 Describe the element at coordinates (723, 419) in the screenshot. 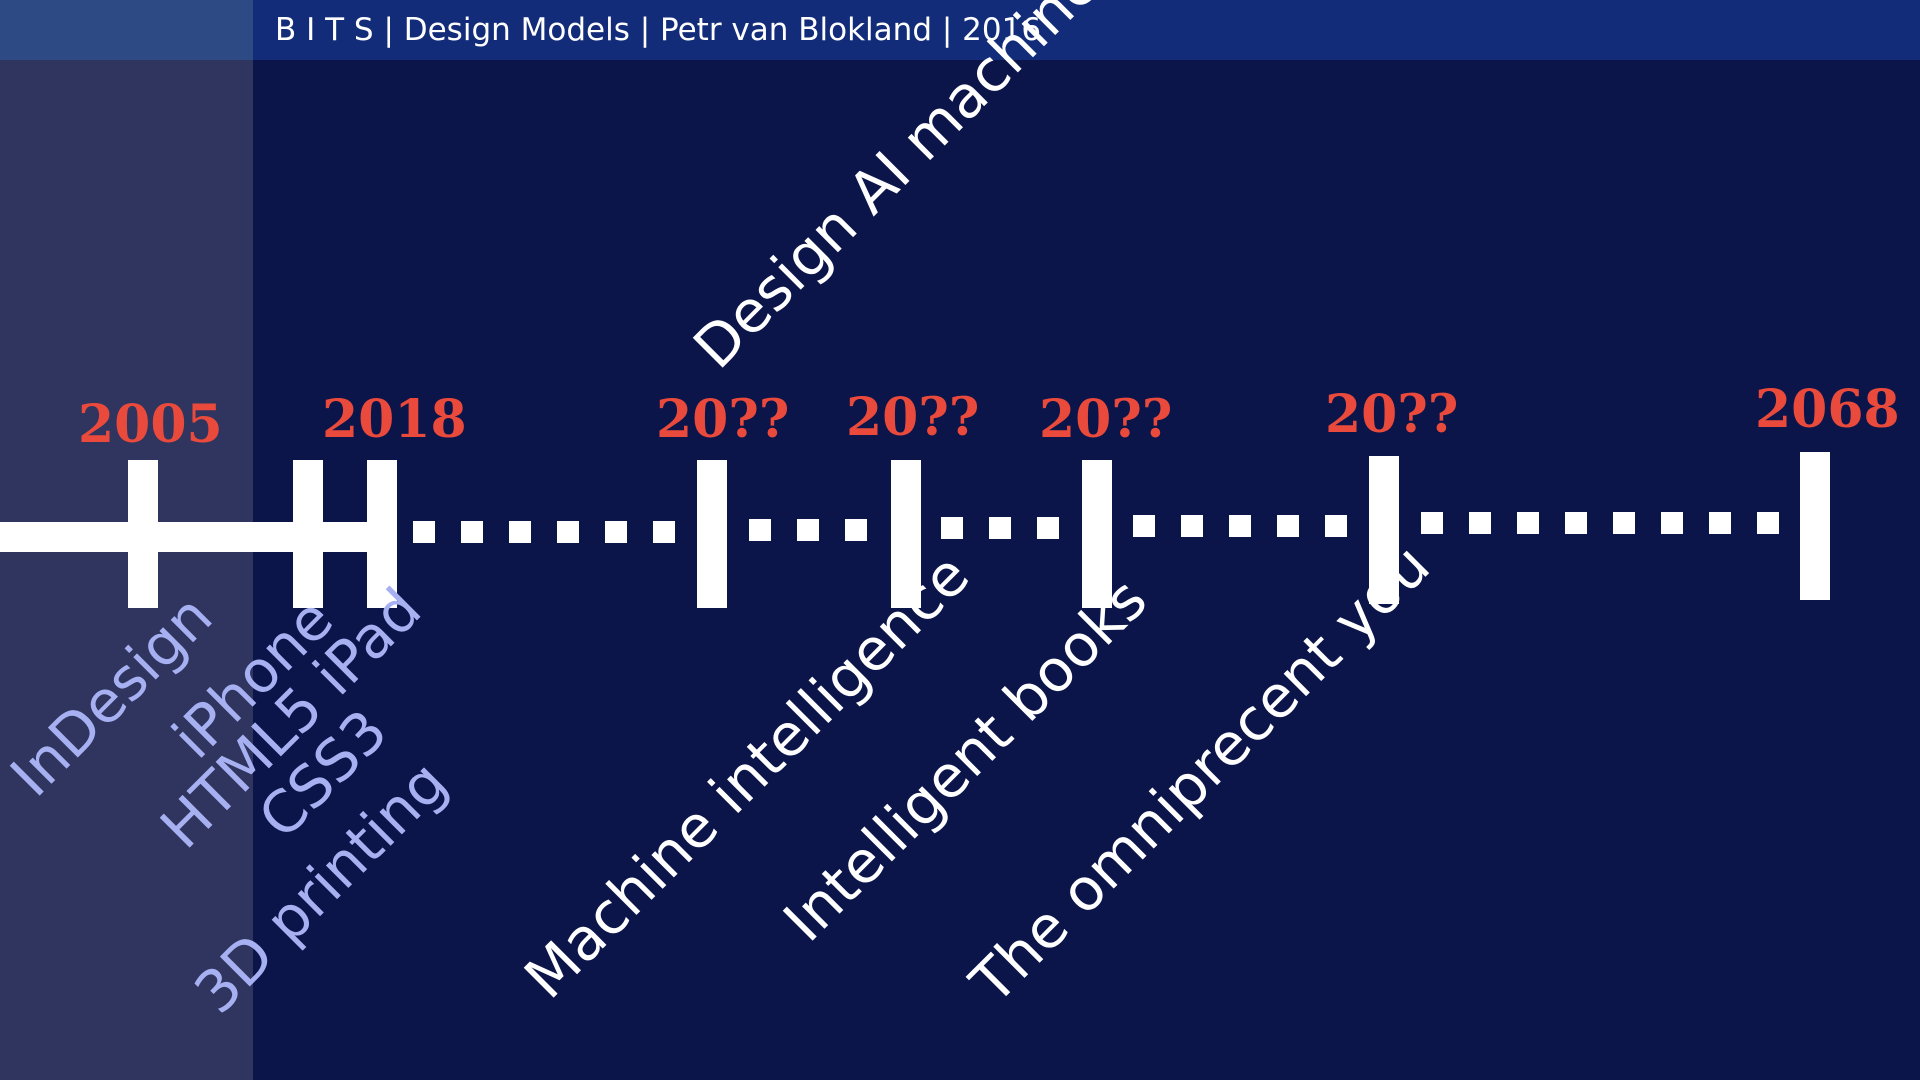

I see `year-label-future-1: 20??` at that location.